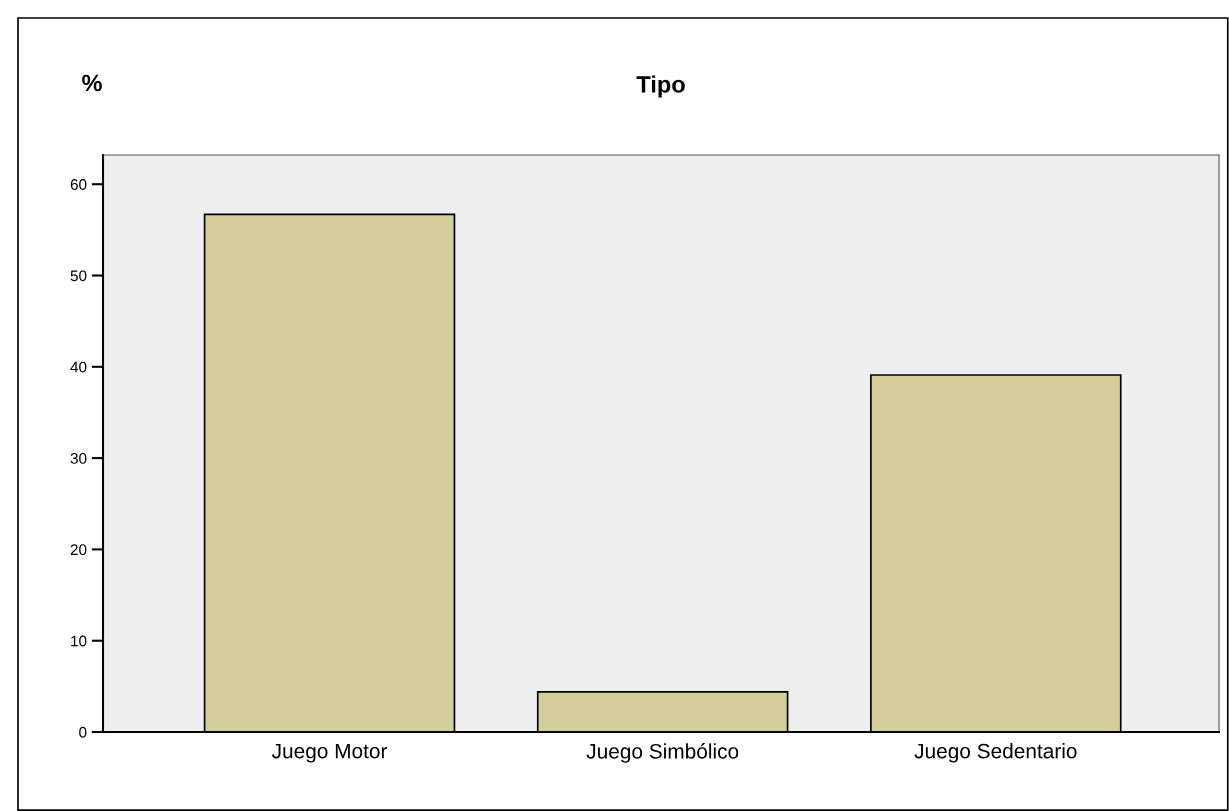  Describe the element at coordinates (83, 732) in the screenshot. I see `y-tick-label: 0` at that location.